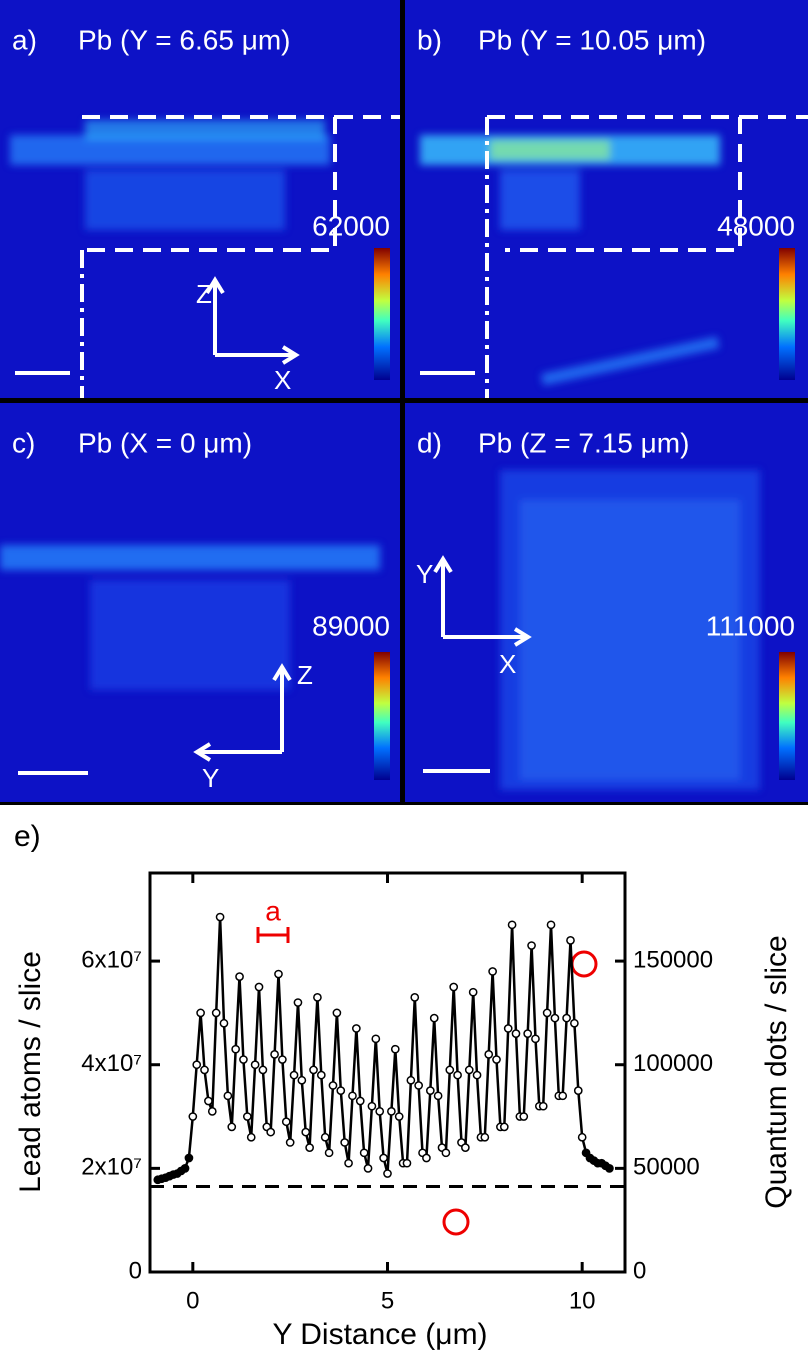 The width and height of the screenshot is (808, 1367). I want to click on panel-title: Pb (X = 0 μm), so click(165, 442).